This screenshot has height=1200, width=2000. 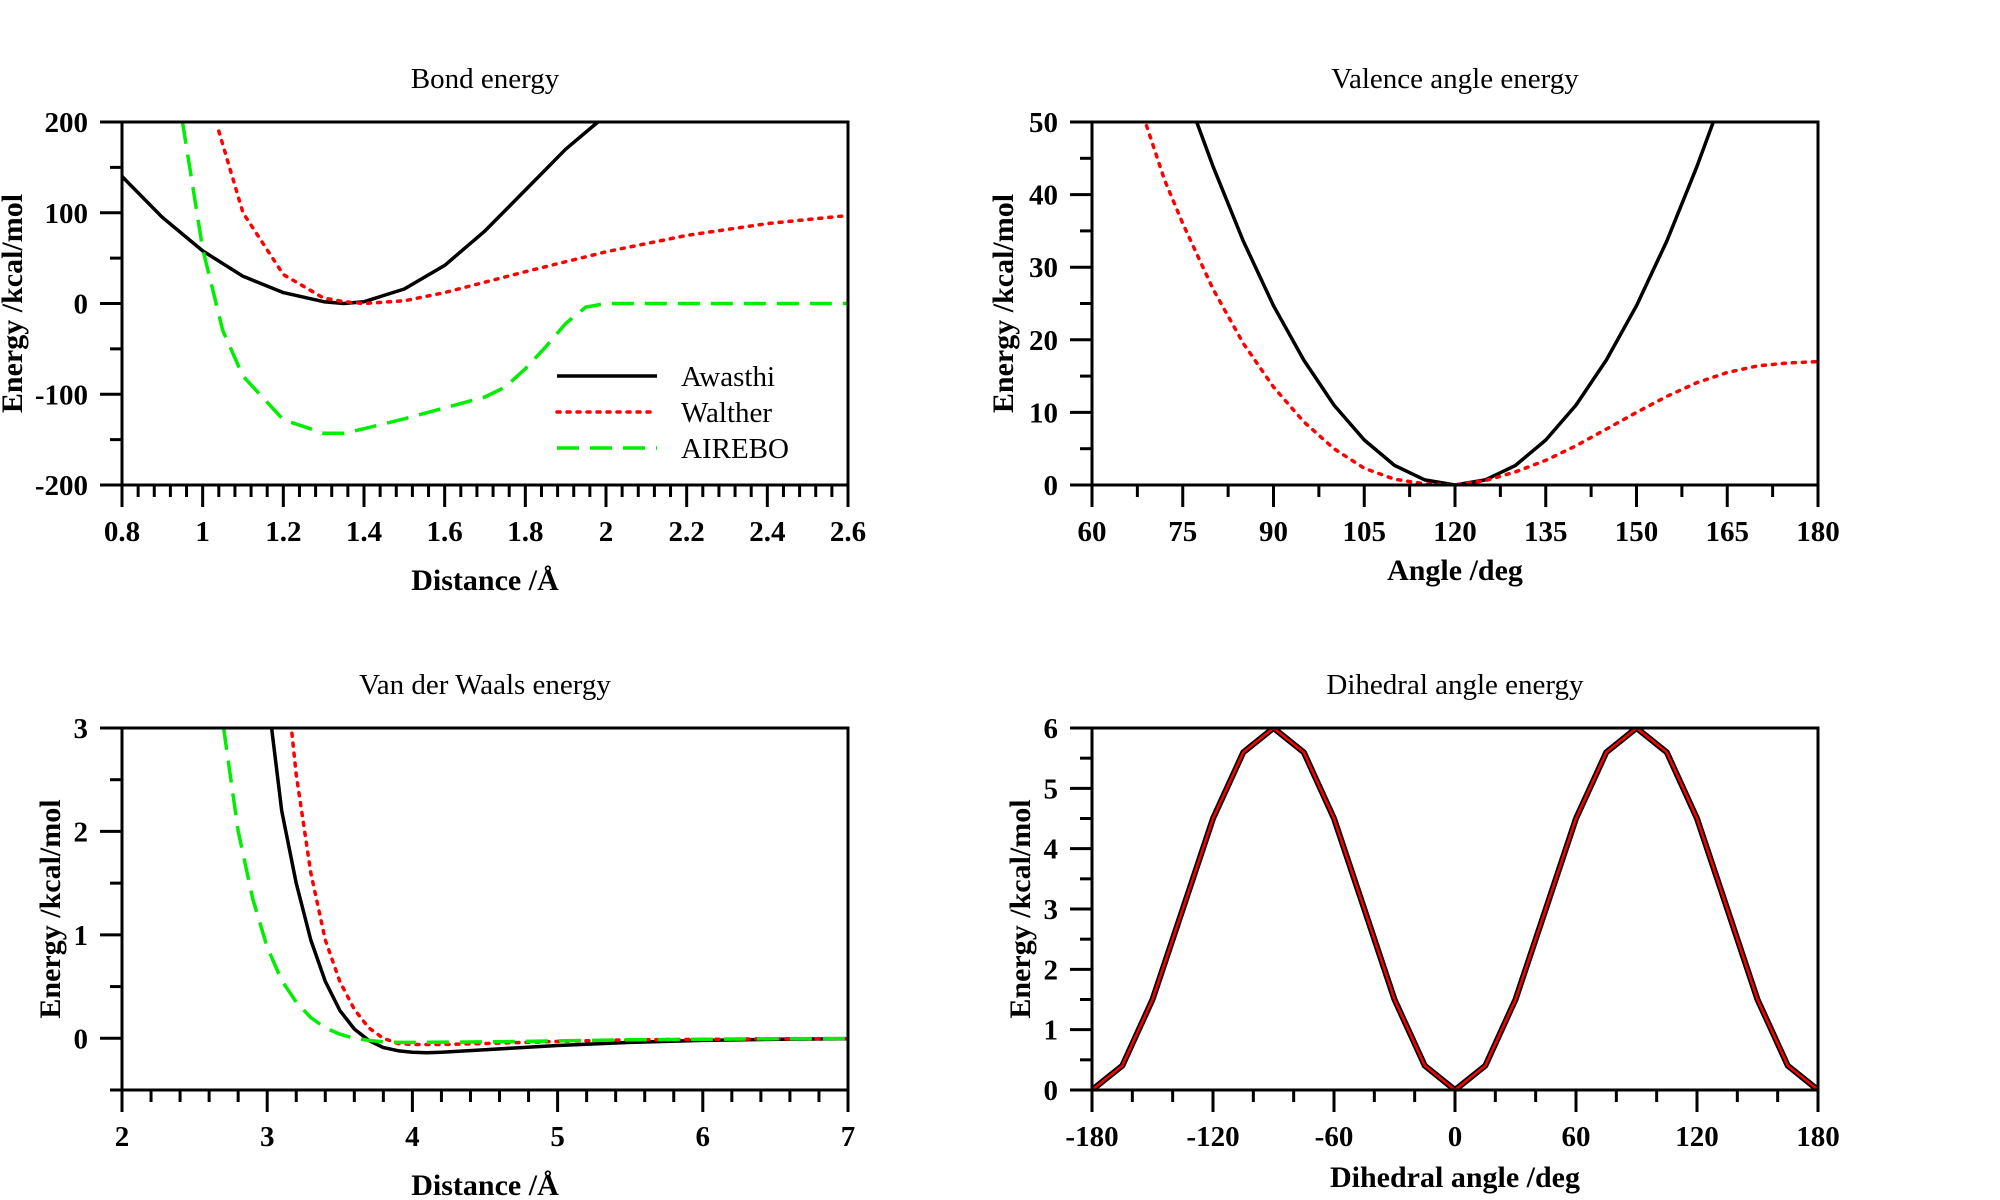 What do you see at coordinates (1051, 850) in the screenshot?
I see `y-tick-label: 4` at bounding box center [1051, 850].